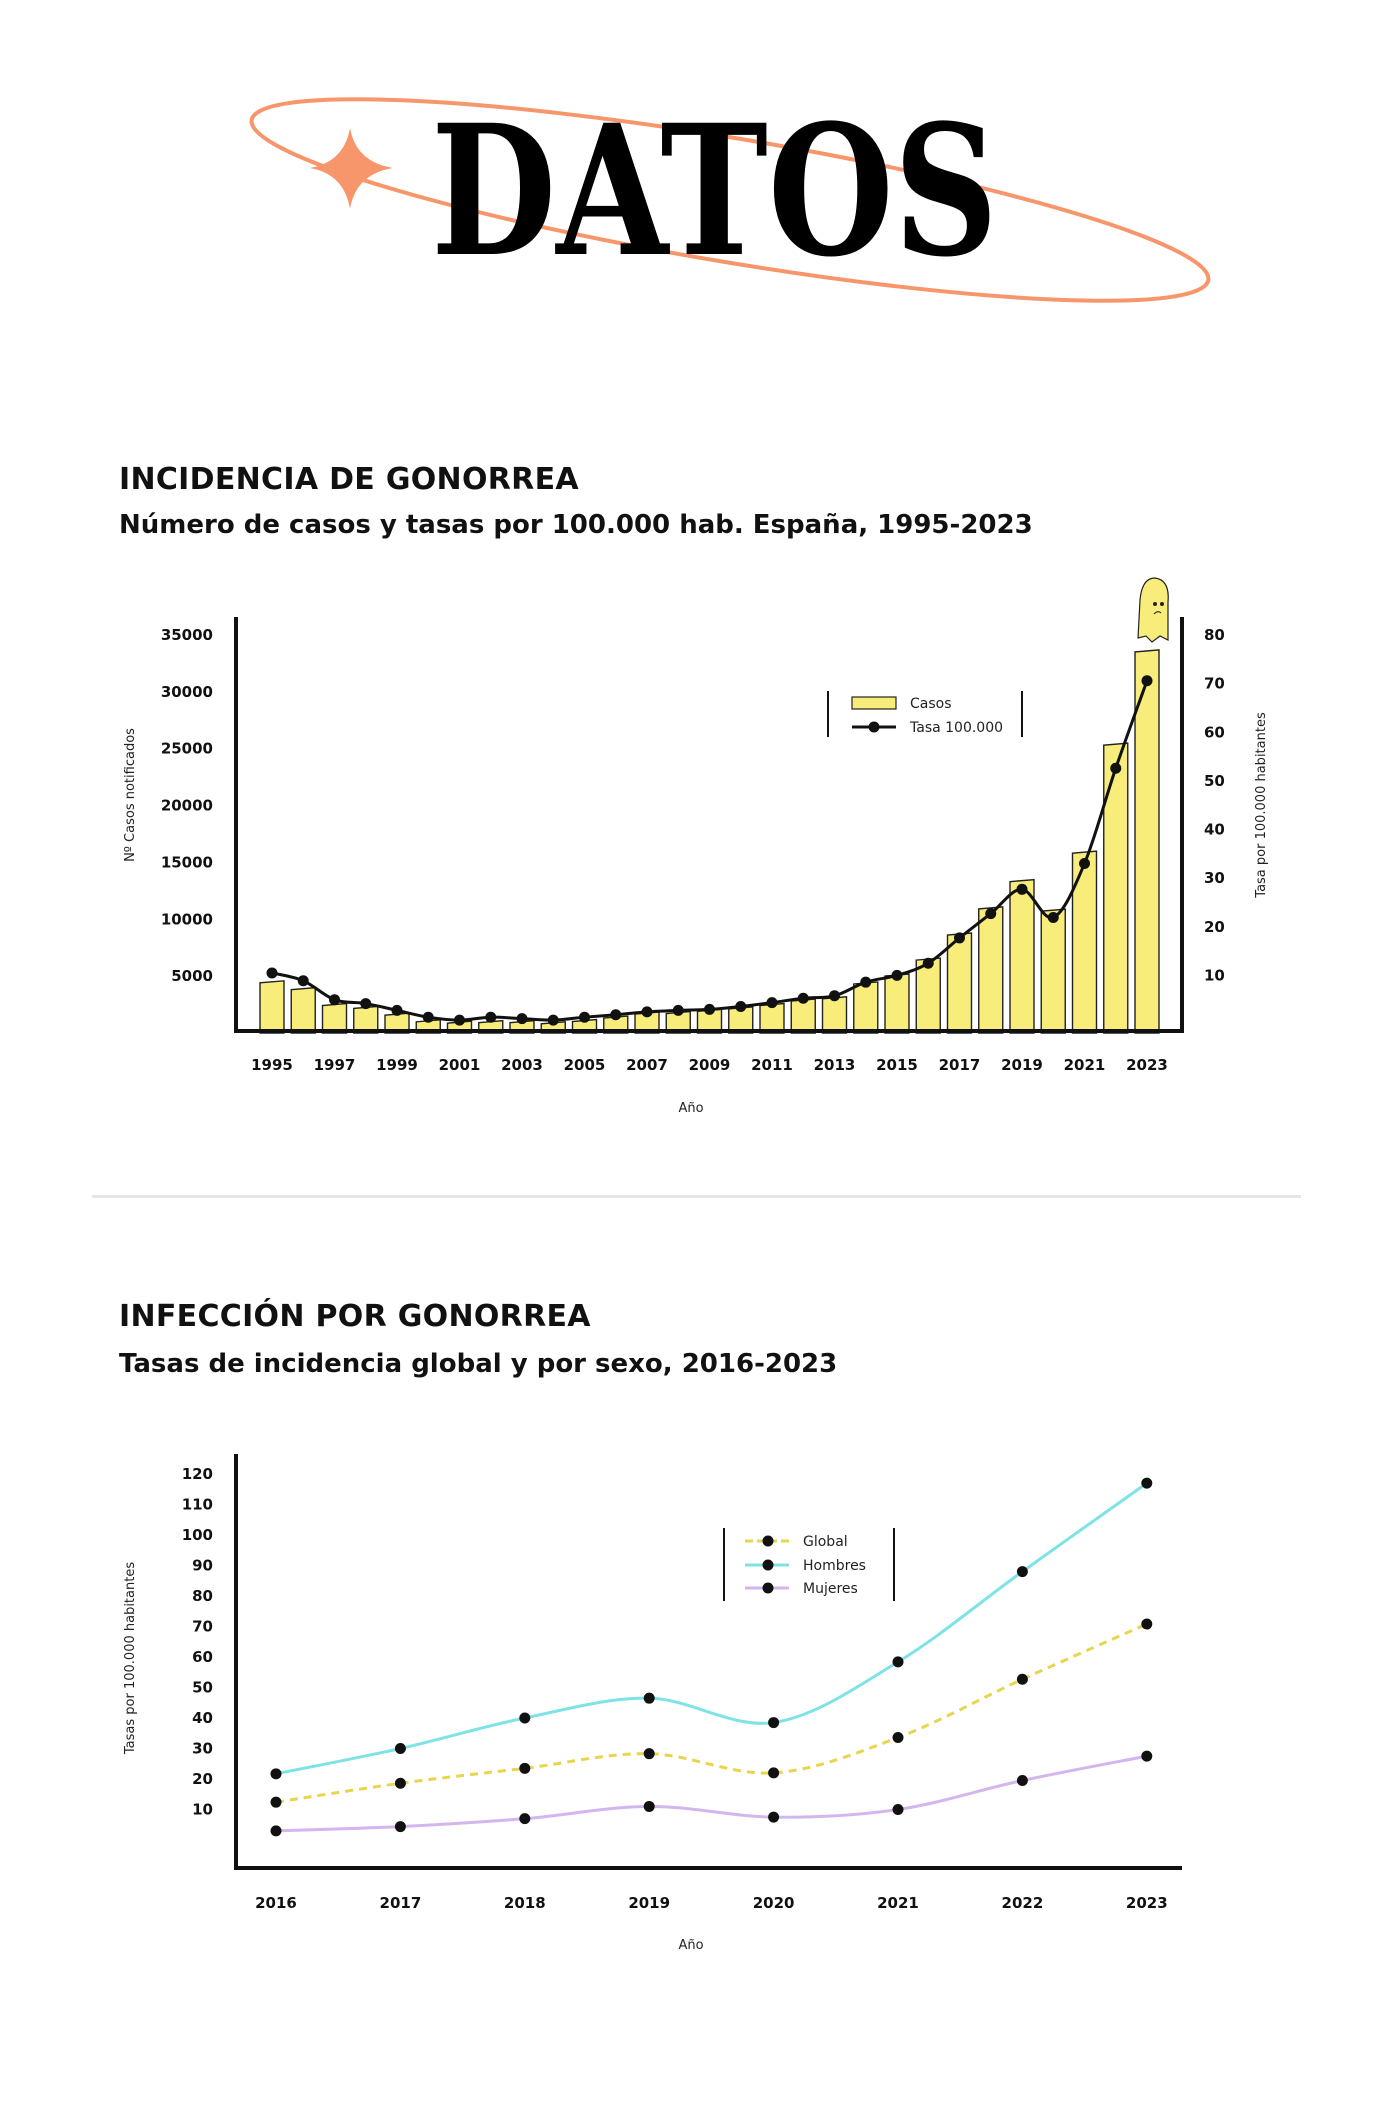 Image resolution: width=1380 pixels, height=2115 pixels. I want to click on logo-orbit-ellipse, so click(730, 200).